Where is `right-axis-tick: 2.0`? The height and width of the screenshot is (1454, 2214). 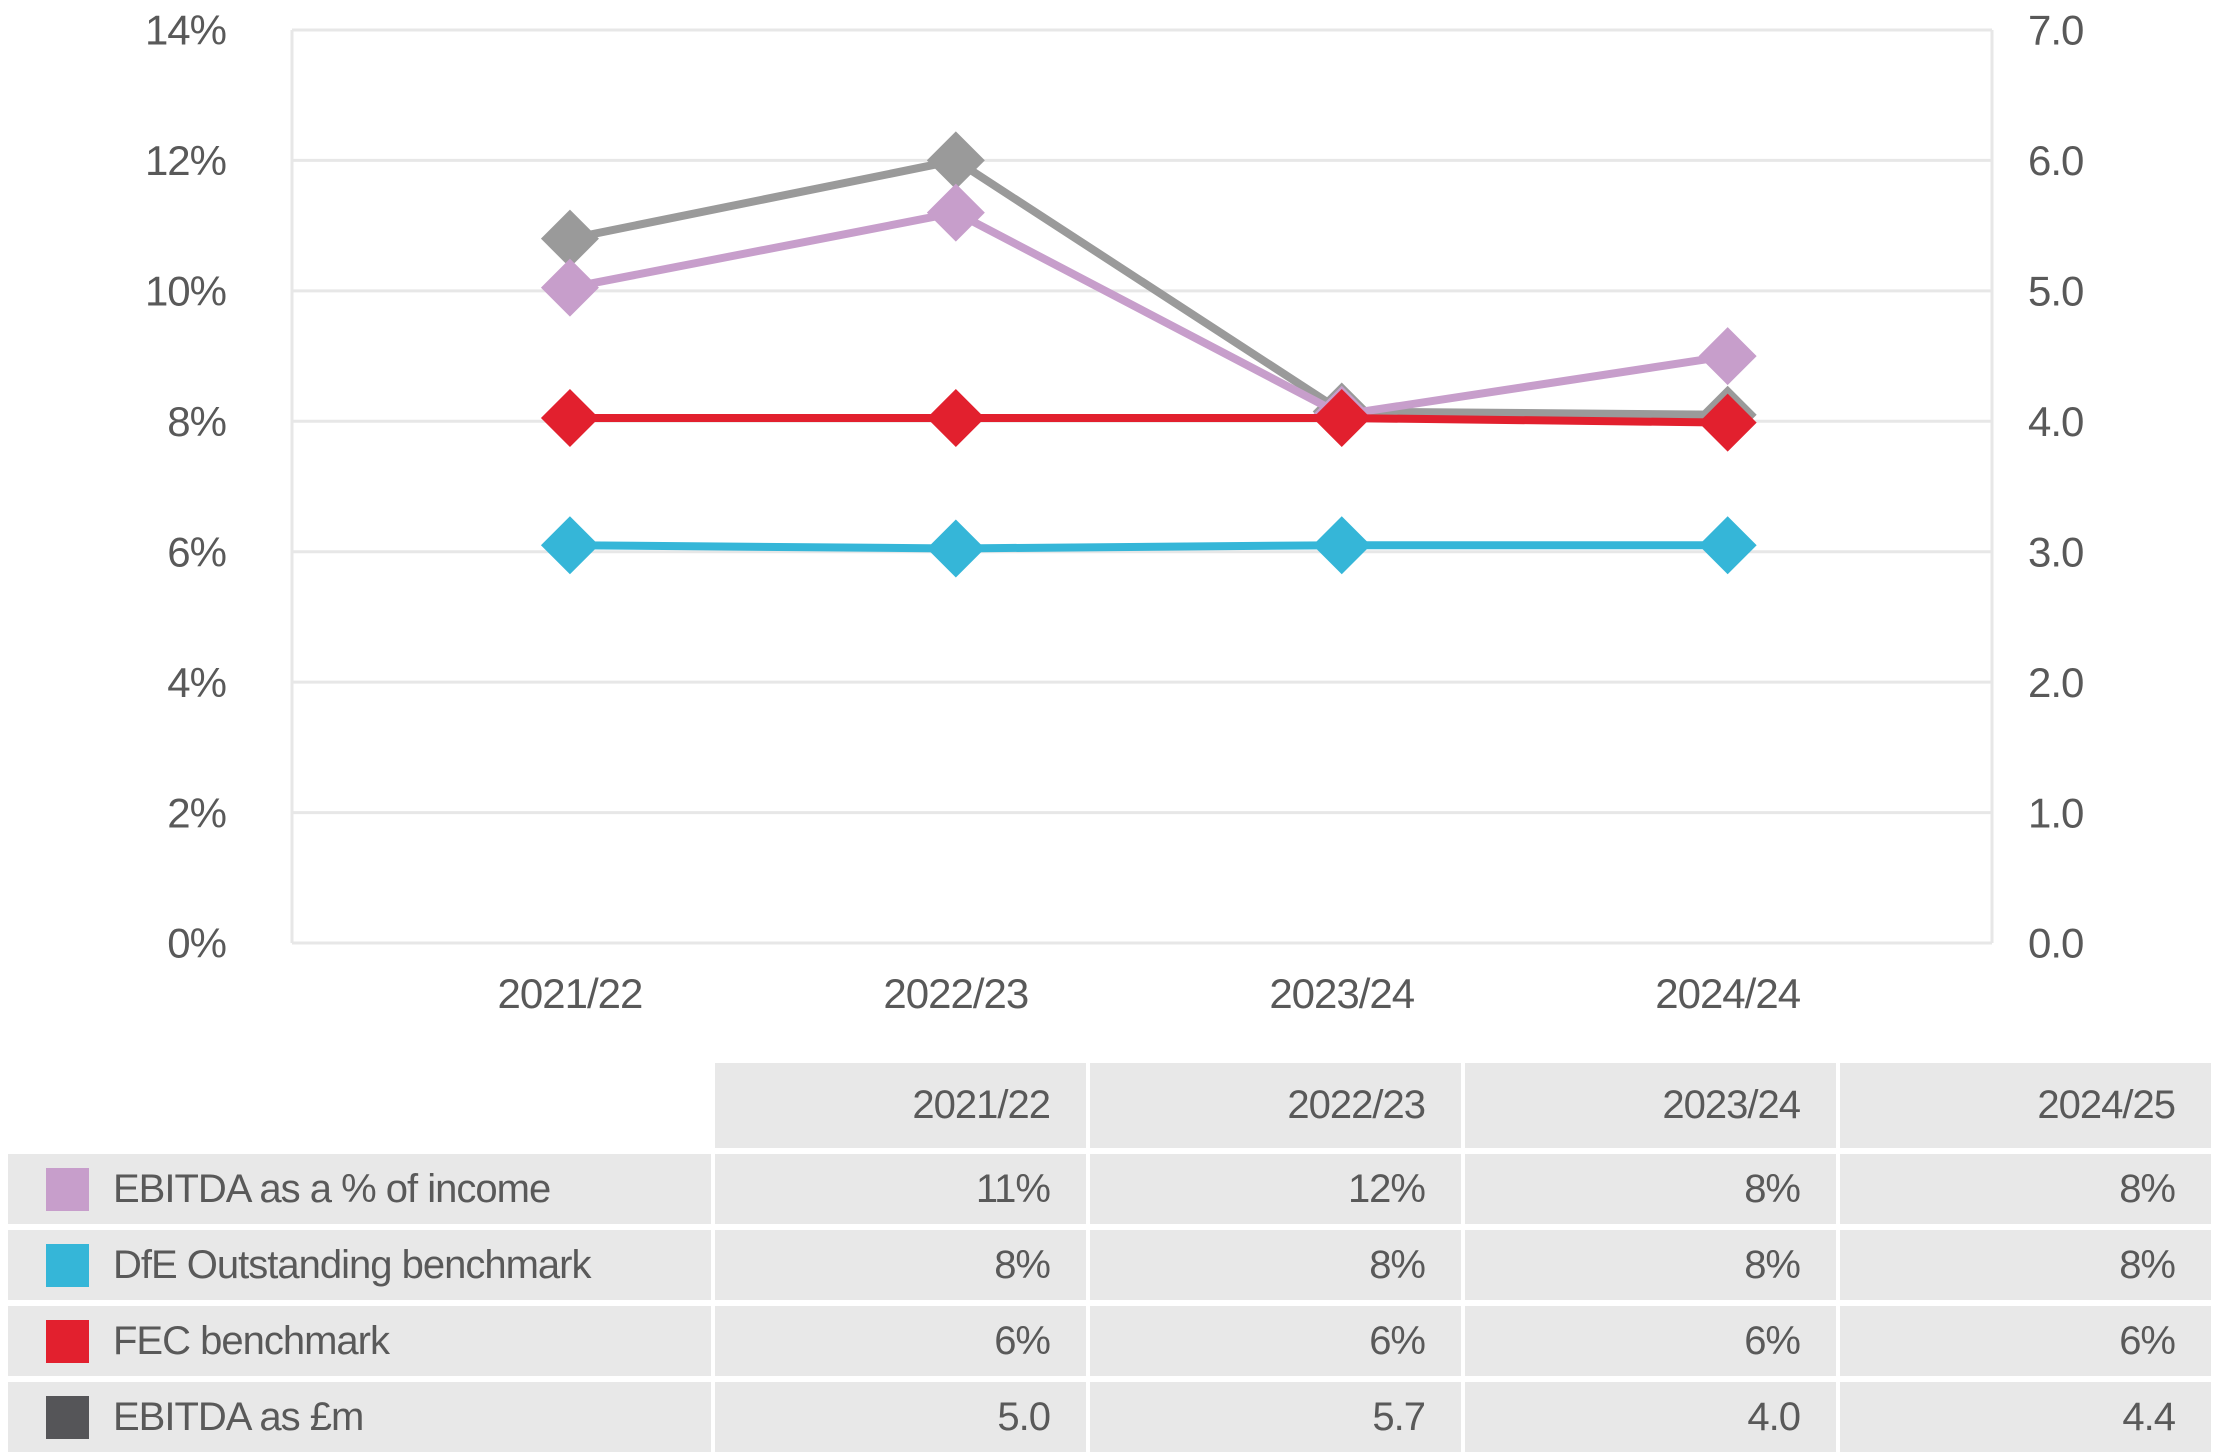 right-axis-tick: 2.0 is located at coordinates (2055, 682).